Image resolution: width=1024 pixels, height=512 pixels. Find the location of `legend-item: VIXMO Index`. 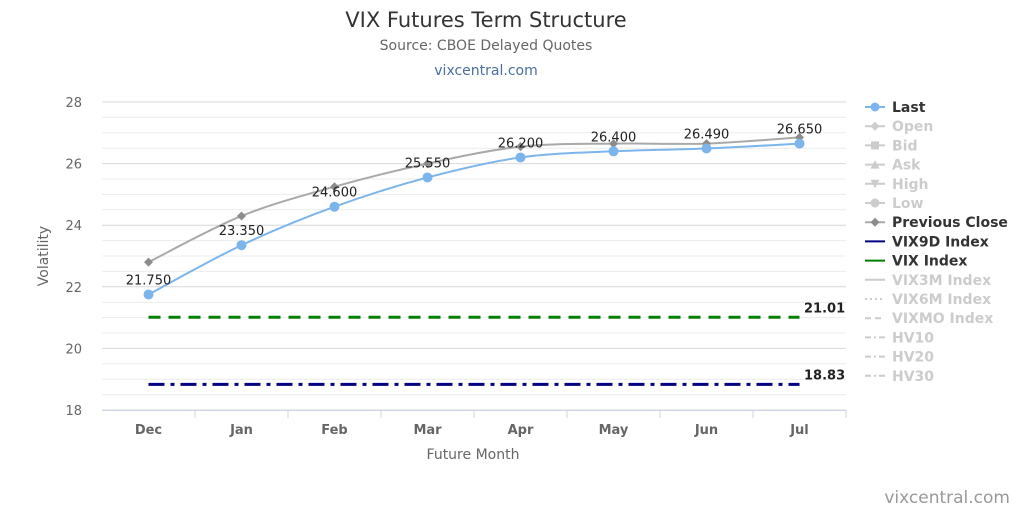

legend-item: VIXMO Index is located at coordinates (929, 319).